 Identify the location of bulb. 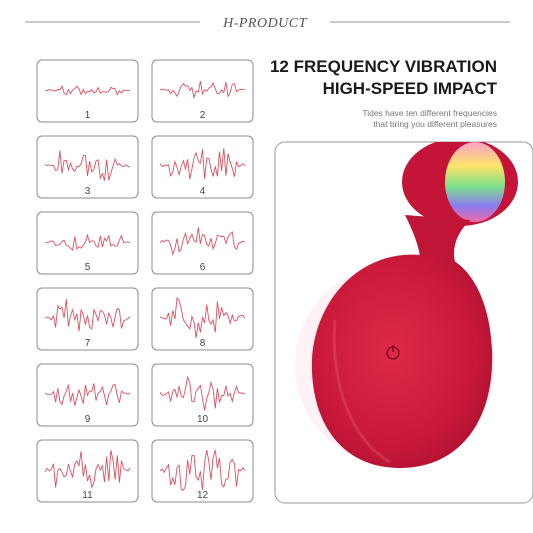
(402, 361).